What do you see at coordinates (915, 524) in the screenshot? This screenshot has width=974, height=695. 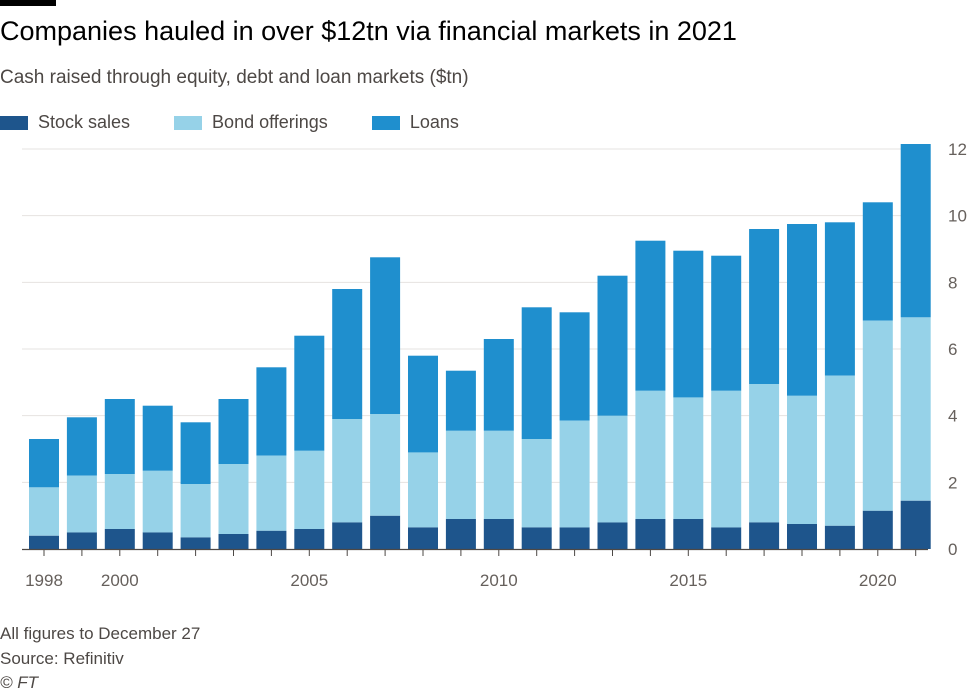 I see `bar-stock-2021` at bounding box center [915, 524].